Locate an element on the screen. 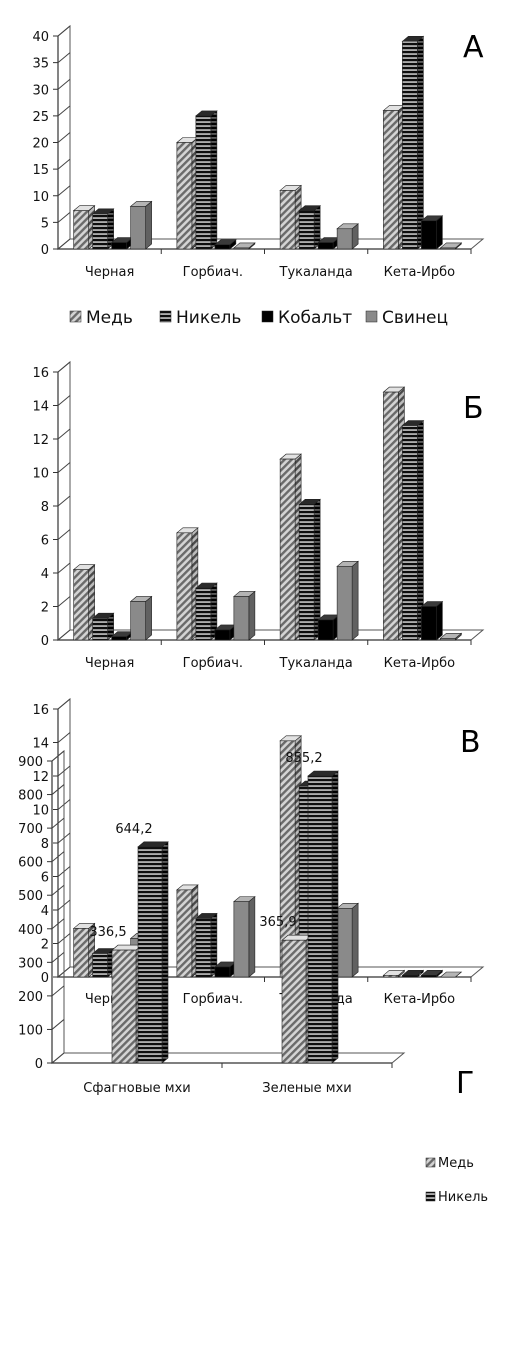  legend-label: Никель is located at coordinates (463, 1197).